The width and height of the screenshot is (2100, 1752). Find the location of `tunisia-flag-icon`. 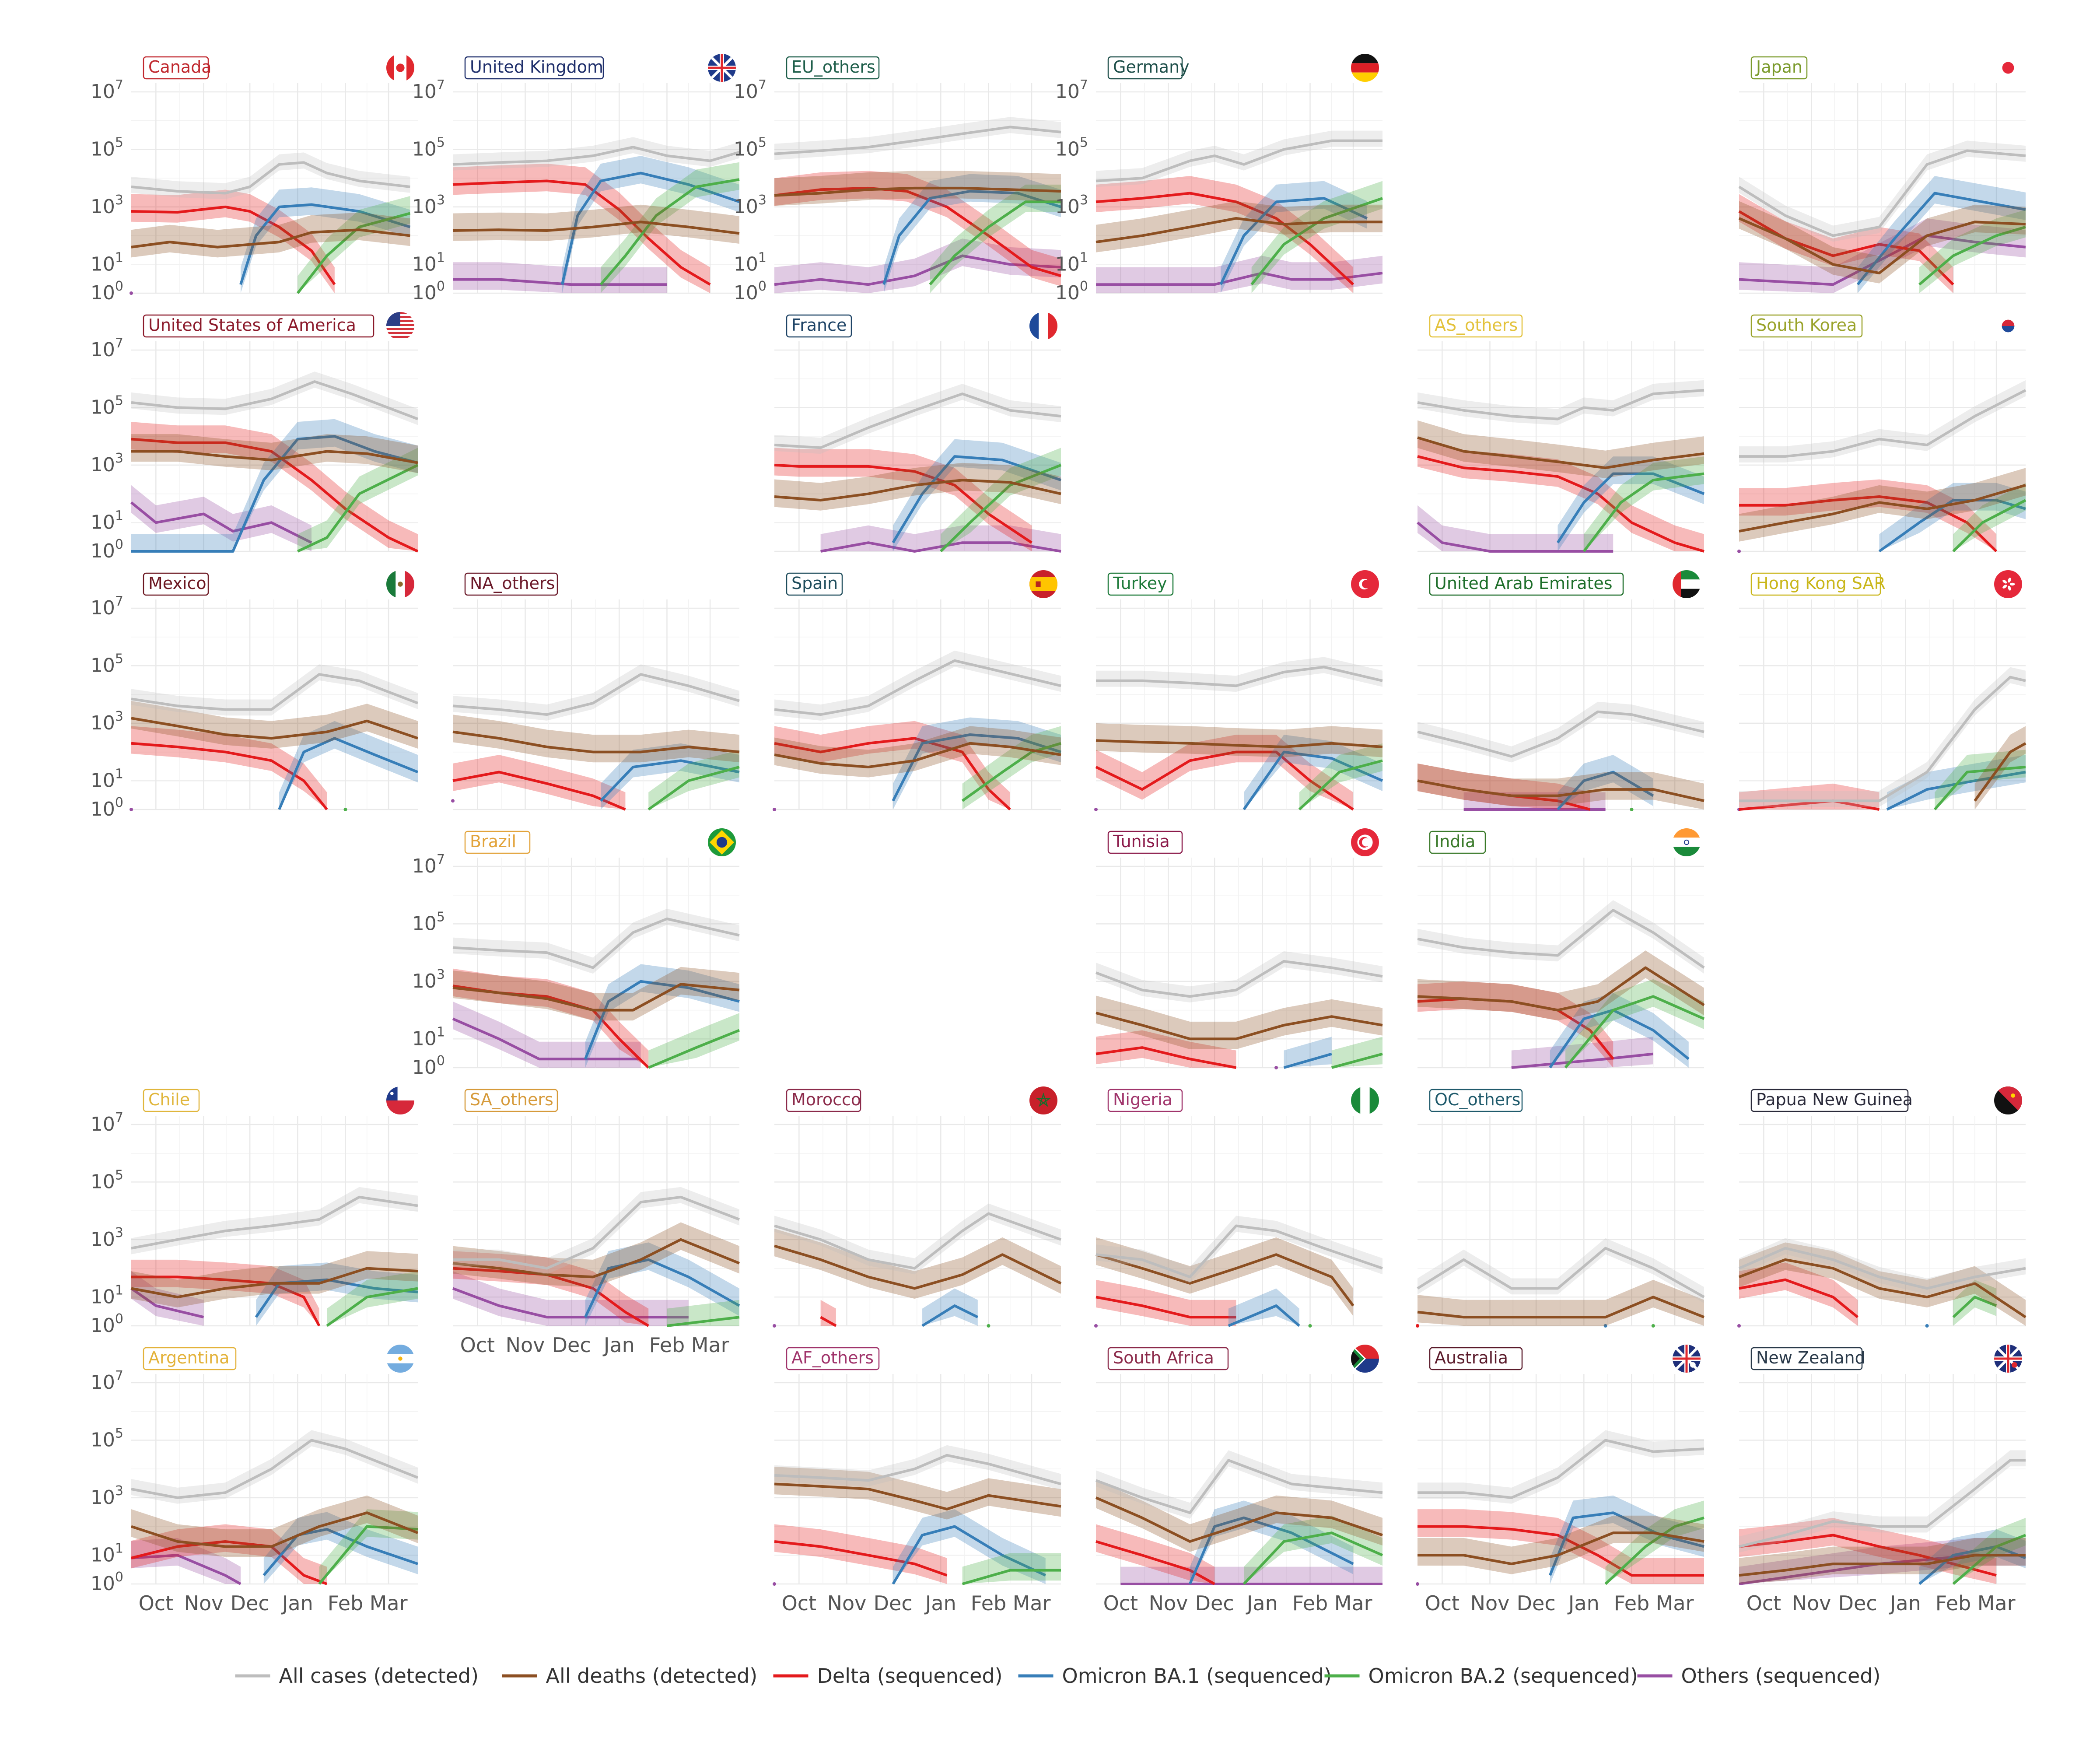

tunisia-flag-icon is located at coordinates (1365, 842).